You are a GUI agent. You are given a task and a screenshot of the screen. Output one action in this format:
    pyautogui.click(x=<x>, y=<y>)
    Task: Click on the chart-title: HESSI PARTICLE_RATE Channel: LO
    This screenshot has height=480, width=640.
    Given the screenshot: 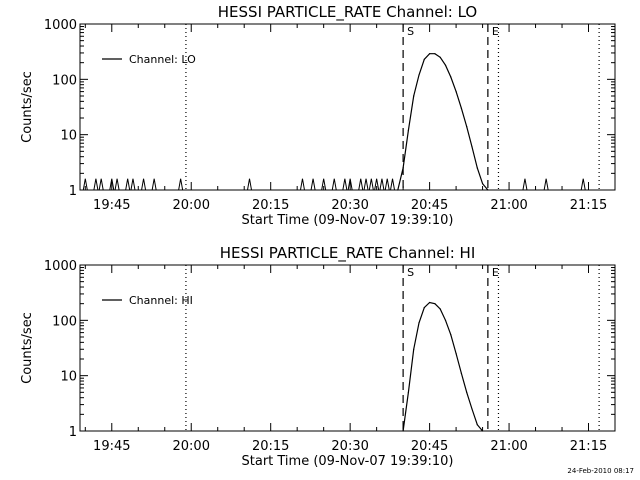 What is the action you would take?
    pyautogui.click(x=347, y=12)
    